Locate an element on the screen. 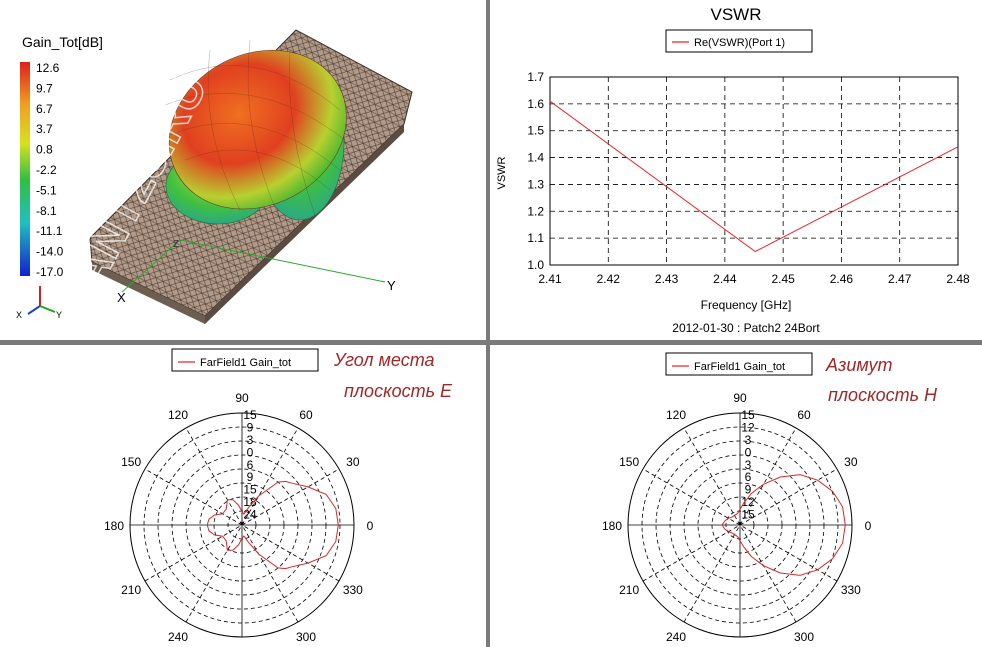  polar-e-angle-label: 30 is located at coordinates (353, 462).